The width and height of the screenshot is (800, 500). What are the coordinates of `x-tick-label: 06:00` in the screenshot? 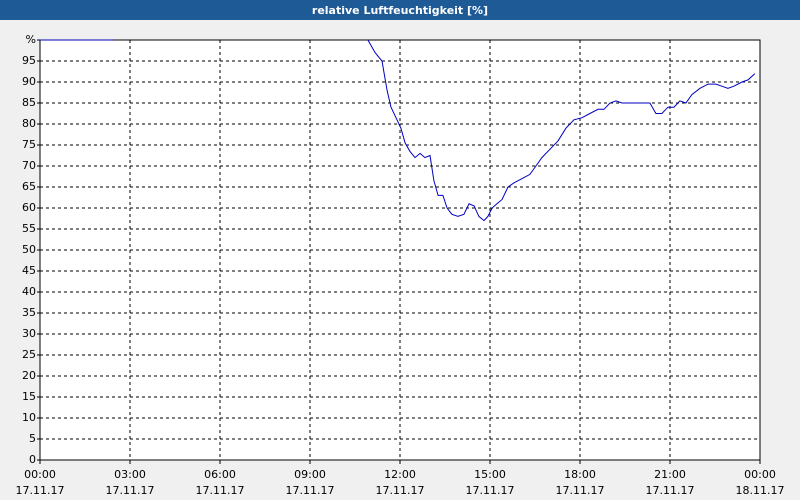 It's located at (220, 474).